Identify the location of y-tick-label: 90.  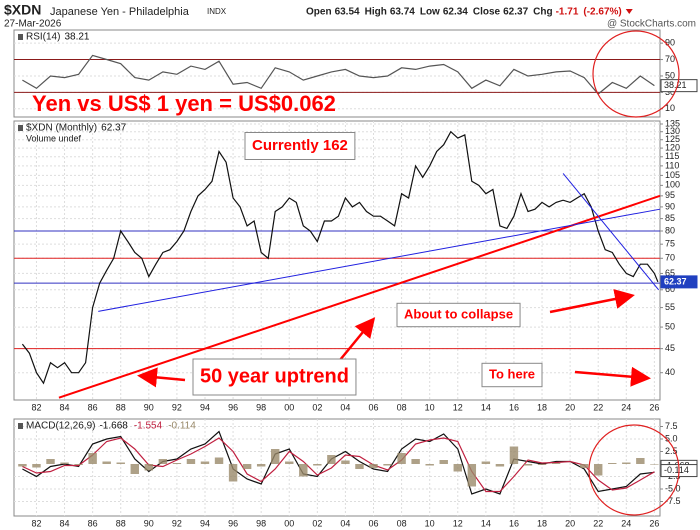
(670, 43).